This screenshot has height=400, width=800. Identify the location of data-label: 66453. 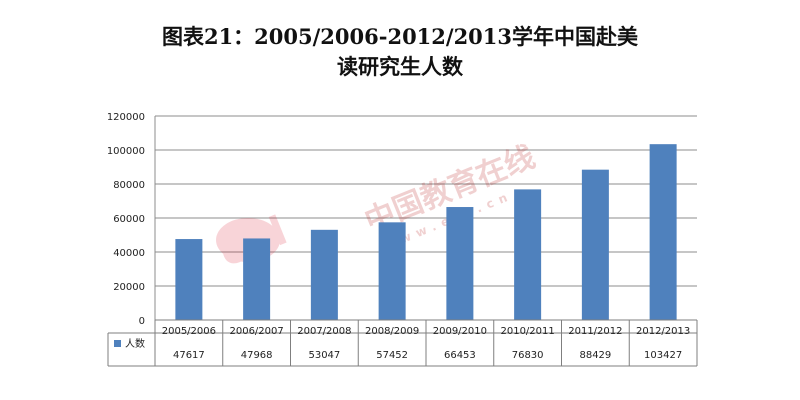
(460, 355).